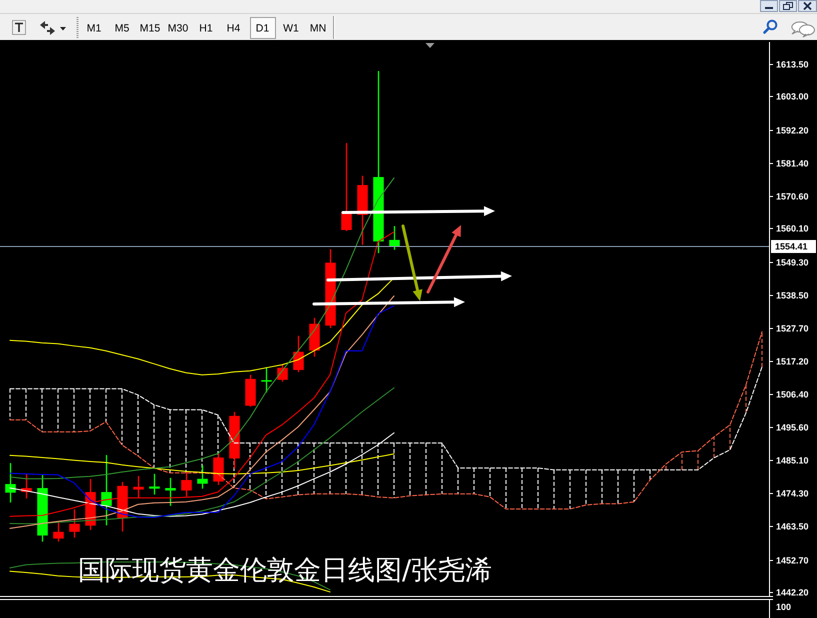  I want to click on text: W1, so click(291, 28).